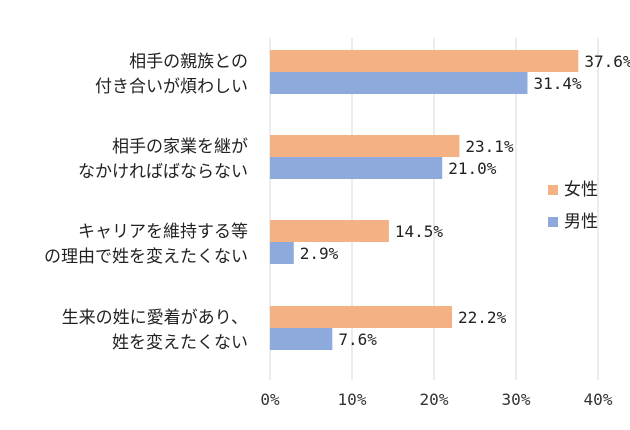  What do you see at coordinates (163, 172) in the screenshot?
I see `category-label: なかければばならない` at bounding box center [163, 172].